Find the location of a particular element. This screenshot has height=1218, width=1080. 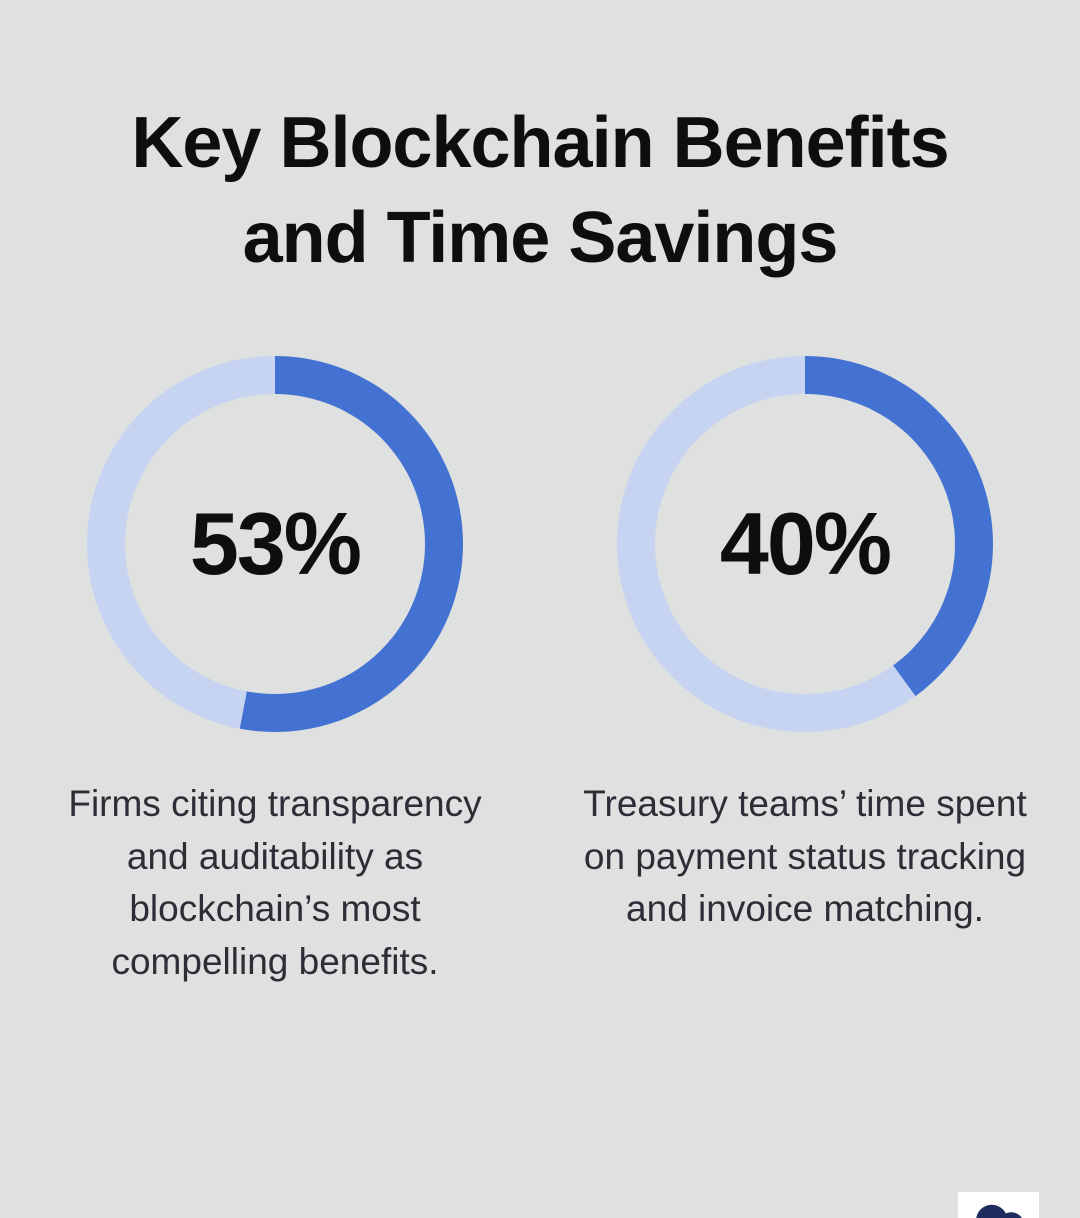

percent-label: 40% is located at coordinates (805, 544).